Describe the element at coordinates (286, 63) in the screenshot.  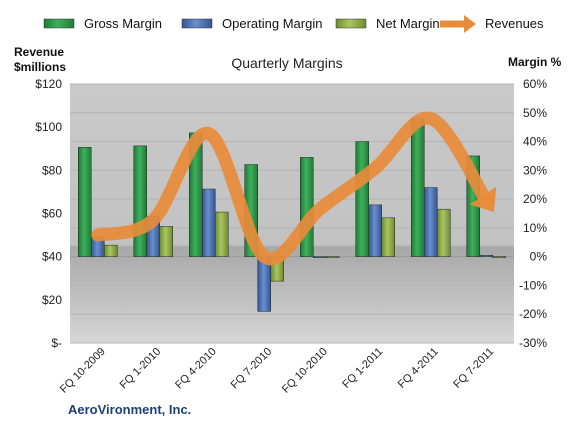
I see `chart-title: Quarterly Margins` at that location.